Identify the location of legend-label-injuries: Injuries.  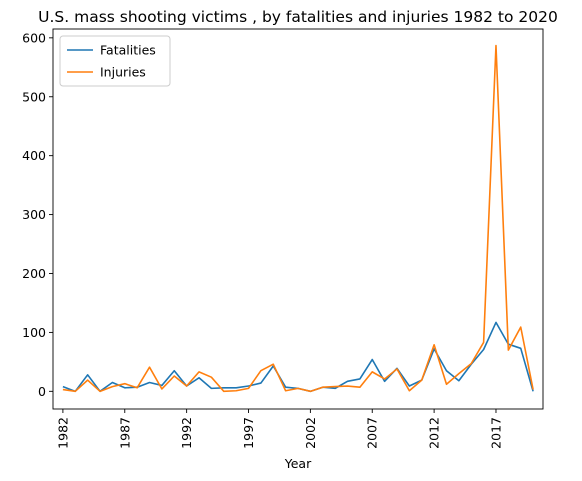
(123, 72).